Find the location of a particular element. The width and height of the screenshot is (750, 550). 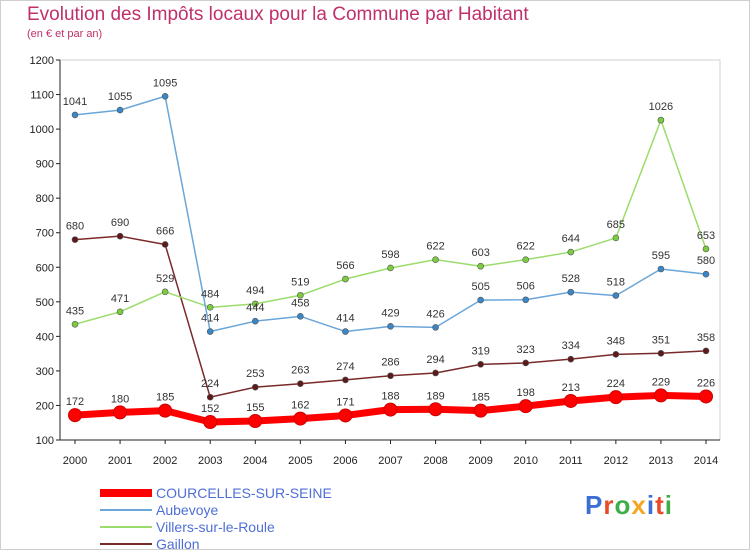

data-label-gaillon: 253 is located at coordinates (255, 374).